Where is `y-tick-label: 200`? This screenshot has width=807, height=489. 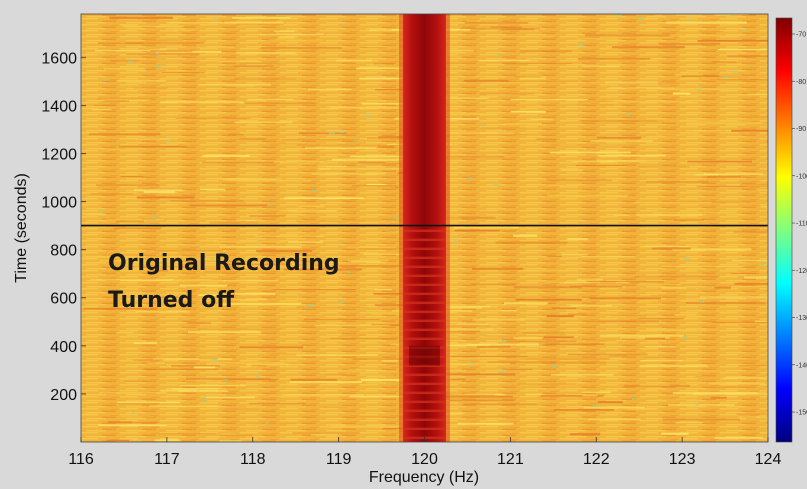
y-tick-label: 200 is located at coordinates (63, 395).